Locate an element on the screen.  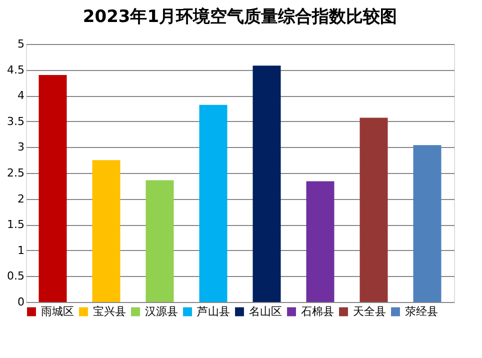
y-tick-label: 5 is located at coordinates (21, 44).